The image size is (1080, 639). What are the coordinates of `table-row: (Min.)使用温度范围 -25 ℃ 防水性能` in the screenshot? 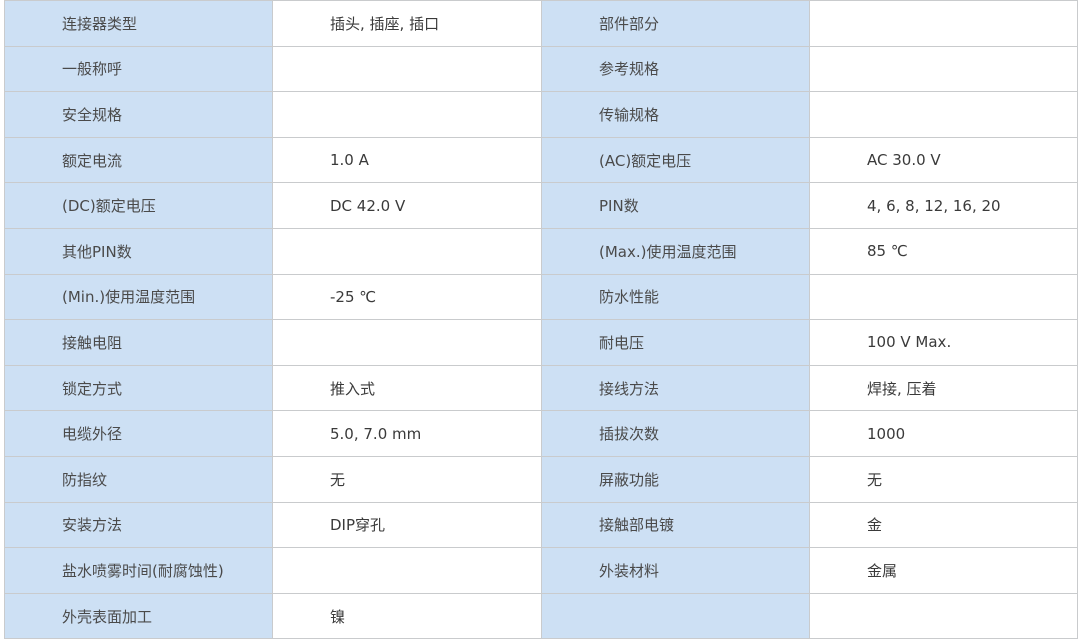 It's located at (541, 297).